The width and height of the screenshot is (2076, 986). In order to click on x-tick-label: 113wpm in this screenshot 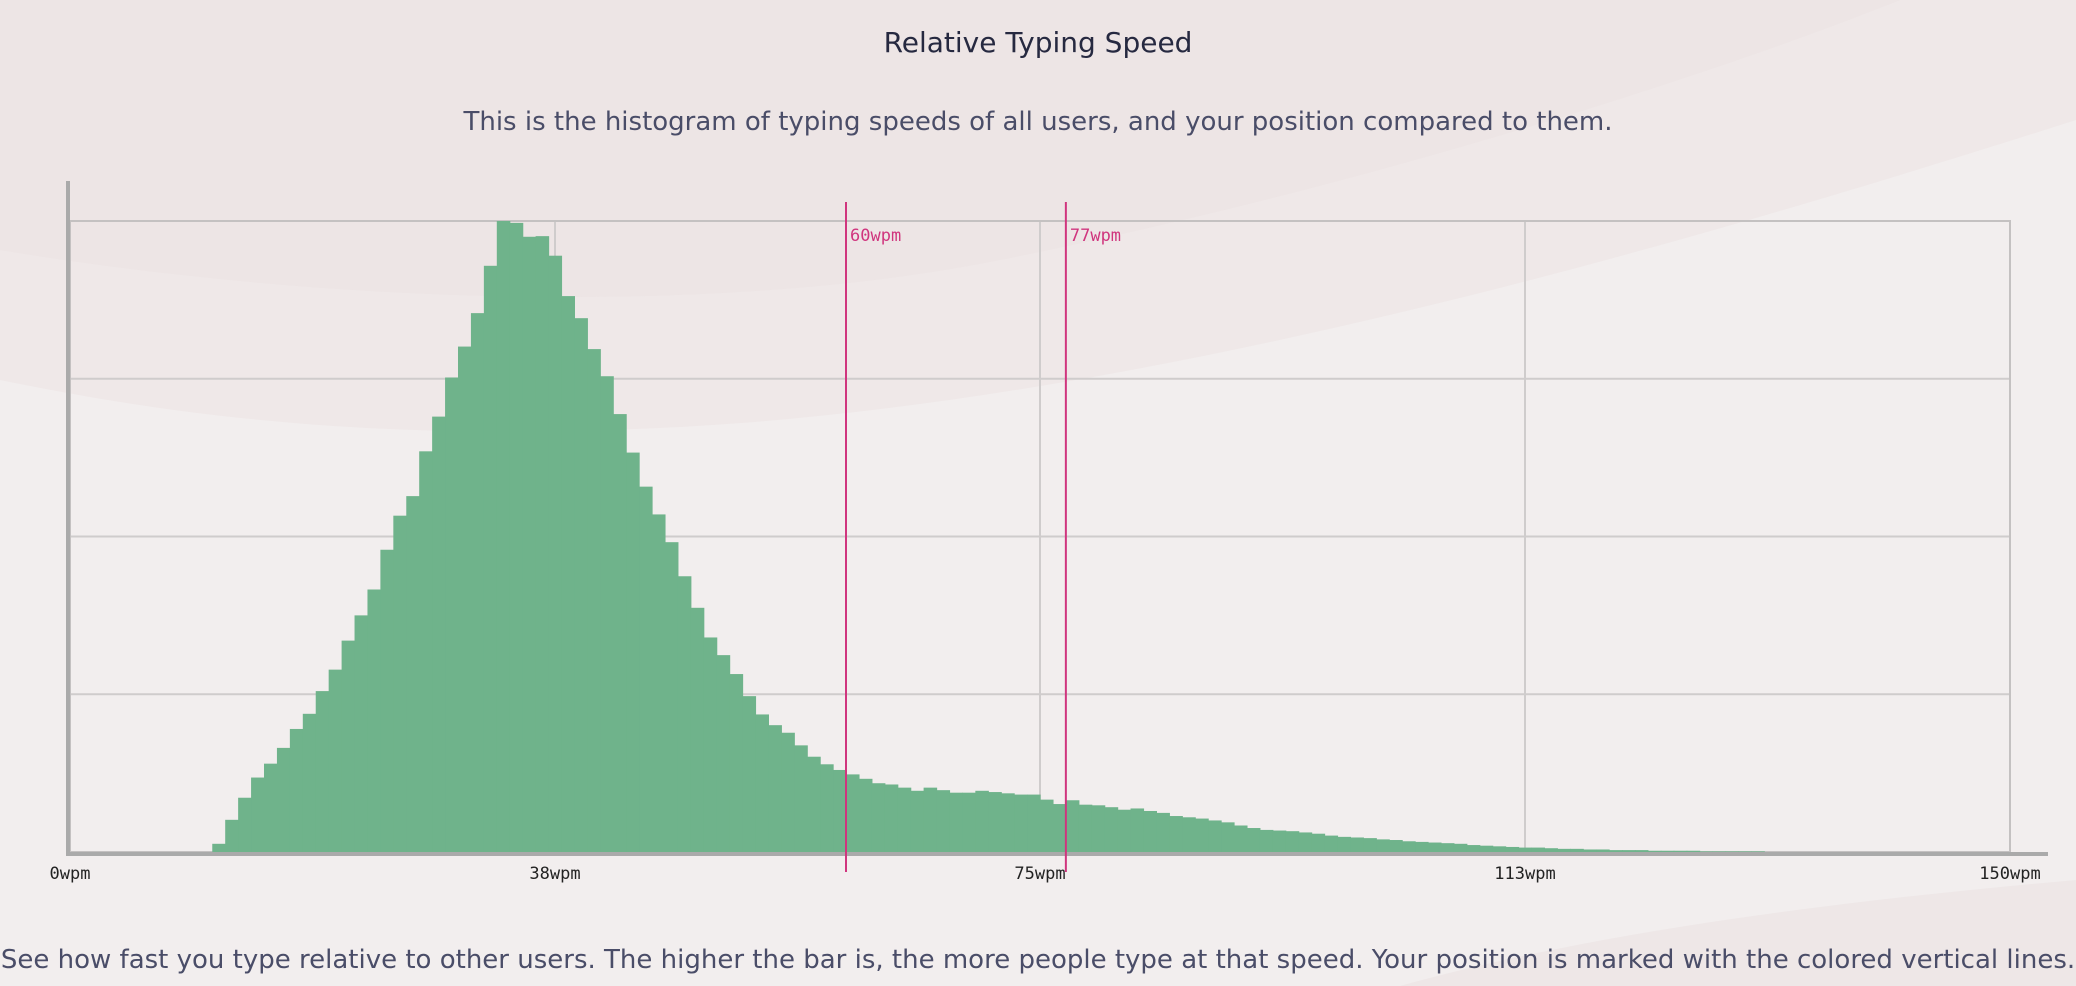, I will do `click(1524, 874)`.